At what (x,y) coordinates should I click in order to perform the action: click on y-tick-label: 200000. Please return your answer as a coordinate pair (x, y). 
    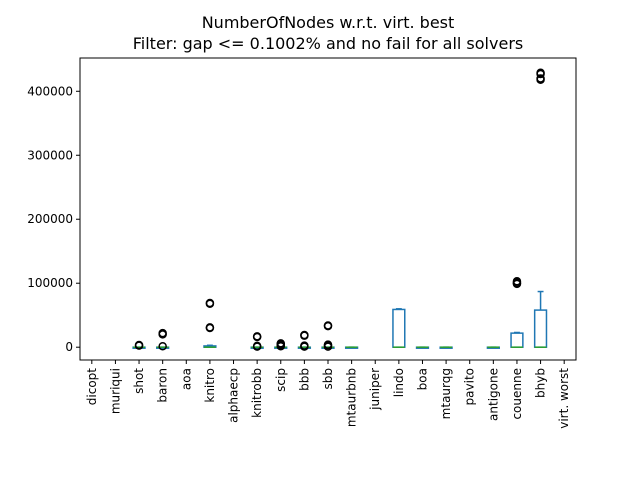
    Looking at the image, I should click on (50, 219).